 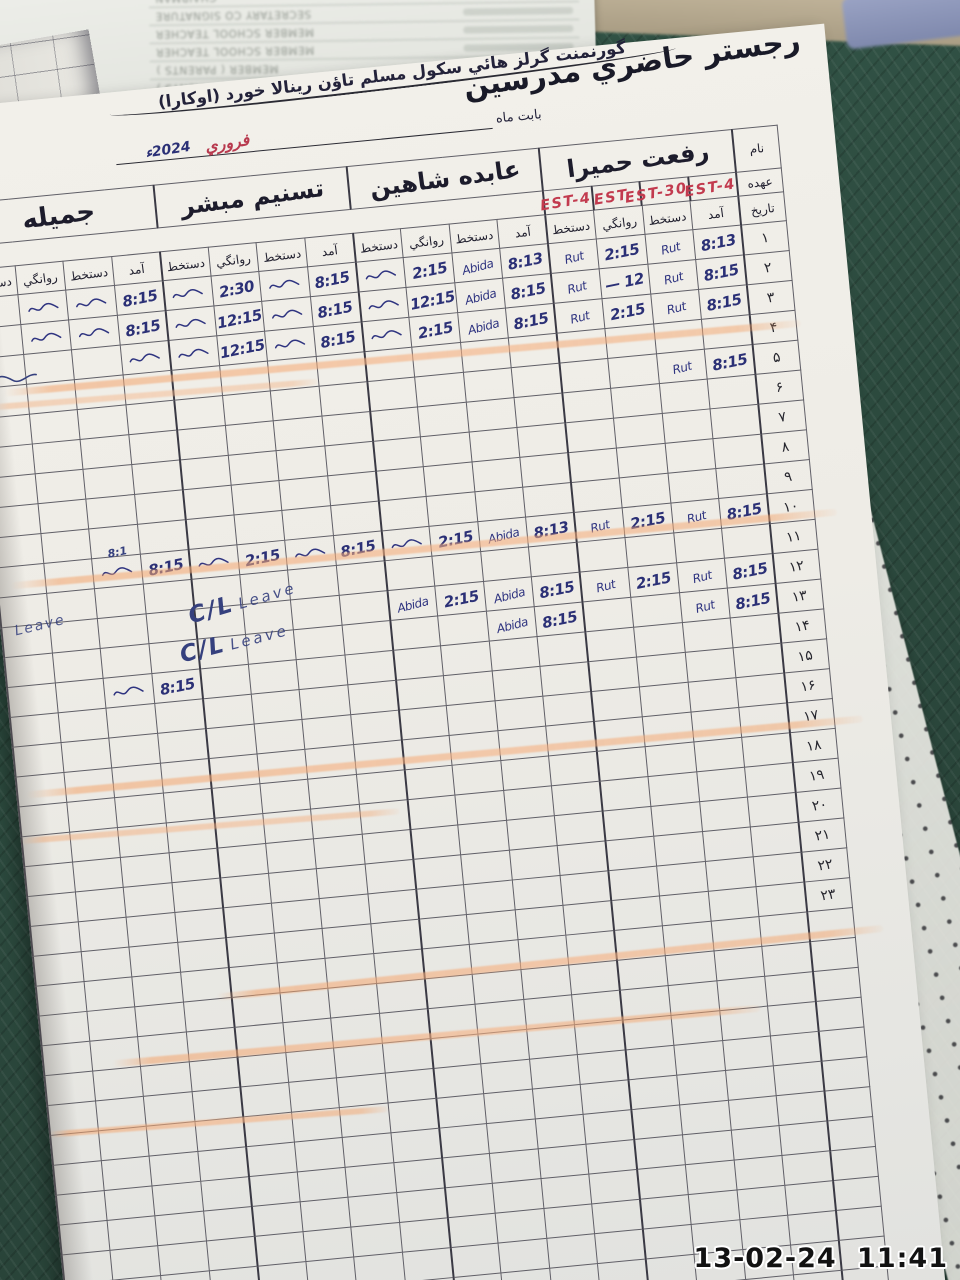 What do you see at coordinates (793, 536) in the screenshot?
I see `day-number-cell: ۱۱` at bounding box center [793, 536].